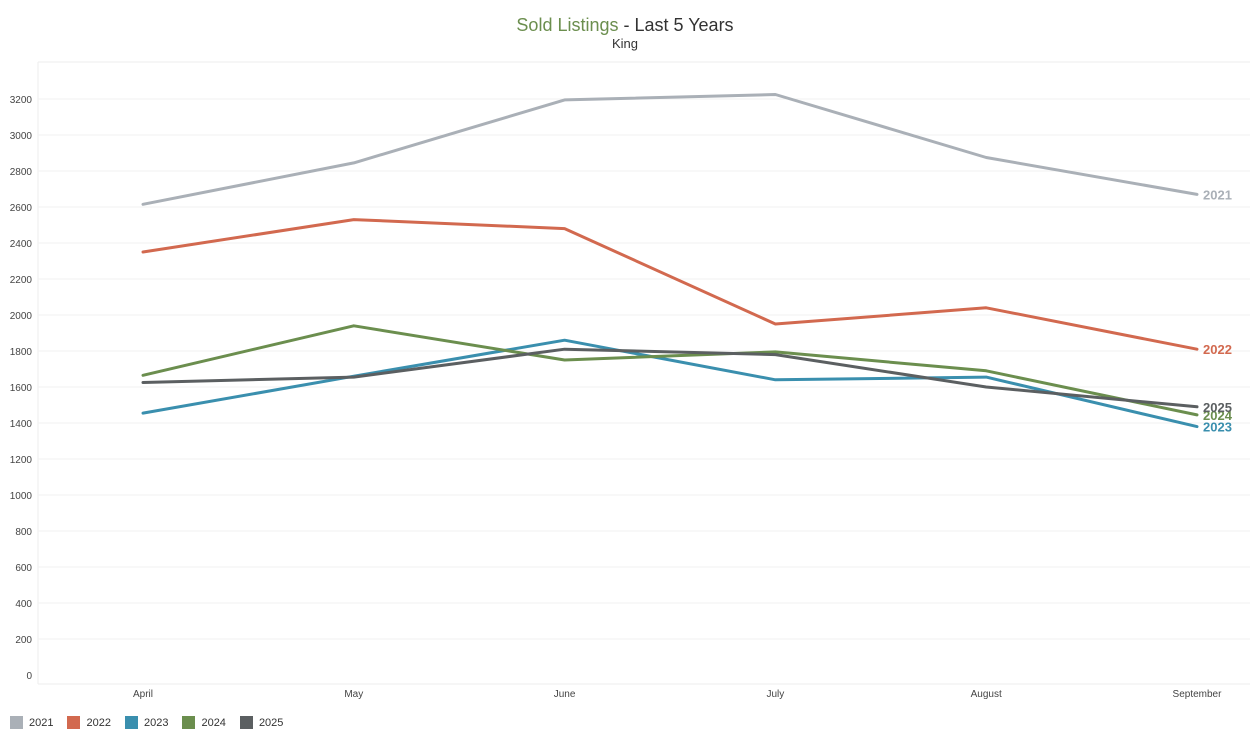 The width and height of the screenshot is (1250, 736). Describe the element at coordinates (23, 604) in the screenshot. I see `y-tick-label: 400` at that location.